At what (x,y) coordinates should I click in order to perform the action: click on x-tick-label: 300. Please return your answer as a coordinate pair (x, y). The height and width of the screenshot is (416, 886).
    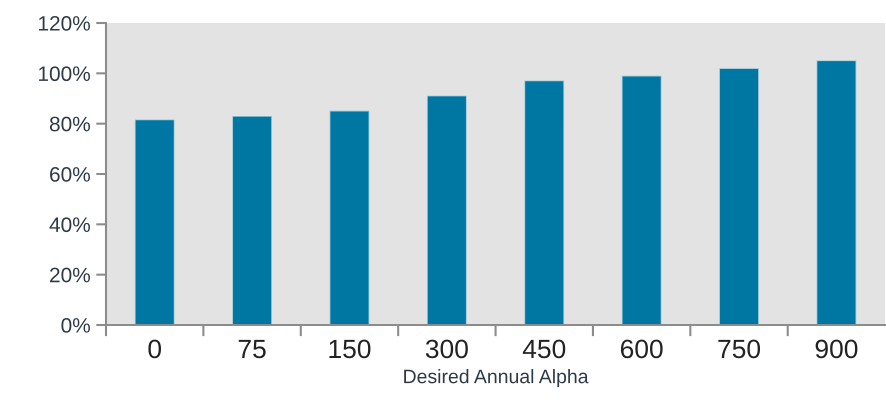
    Looking at the image, I should click on (447, 349).